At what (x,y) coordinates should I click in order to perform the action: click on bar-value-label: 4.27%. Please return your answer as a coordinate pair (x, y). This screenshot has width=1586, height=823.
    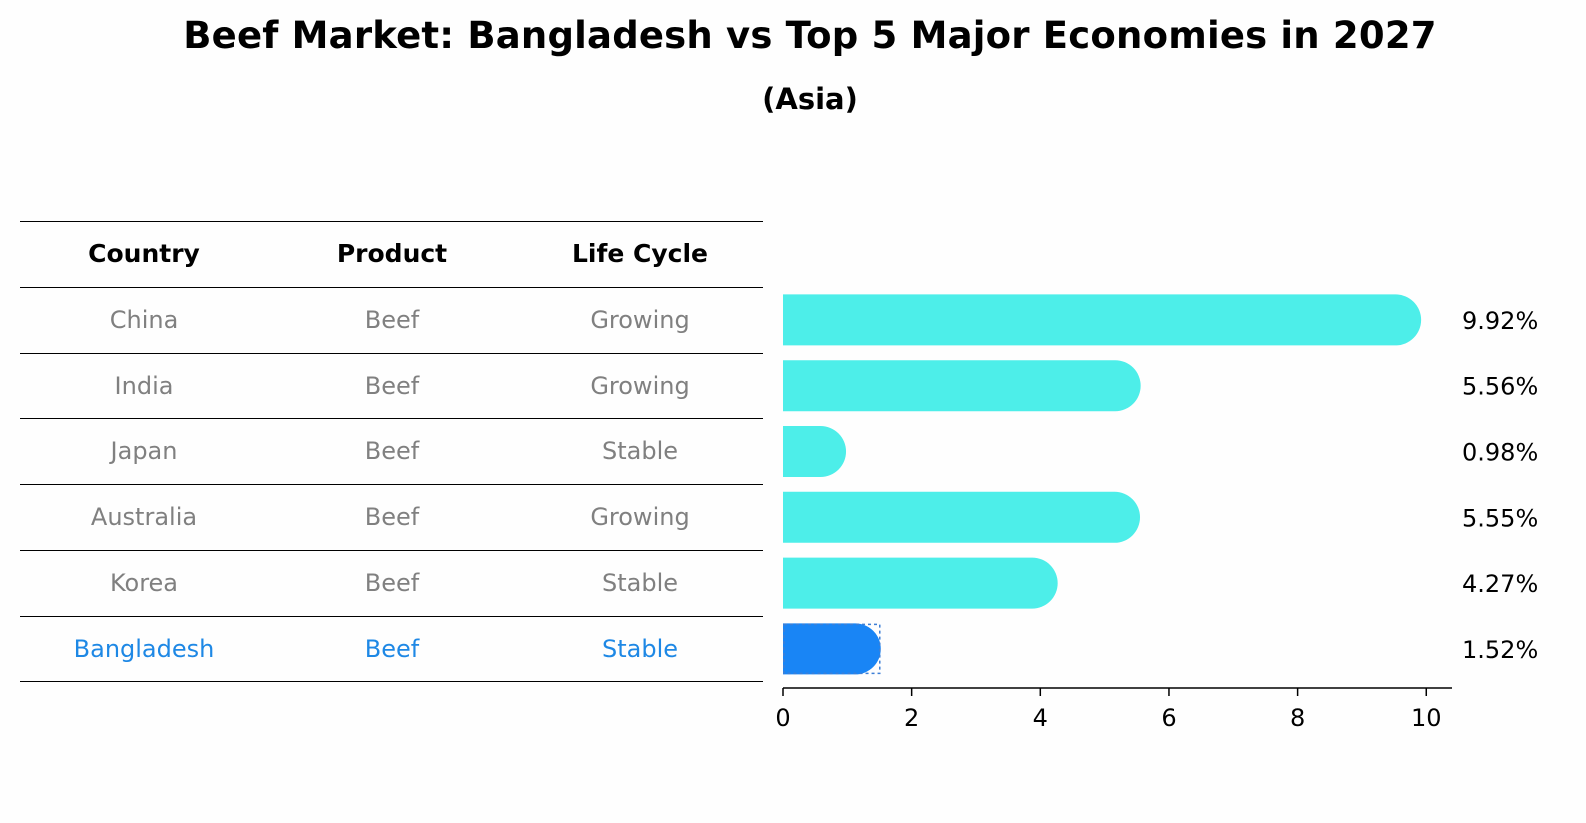
    Looking at the image, I should click on (1500, 584).